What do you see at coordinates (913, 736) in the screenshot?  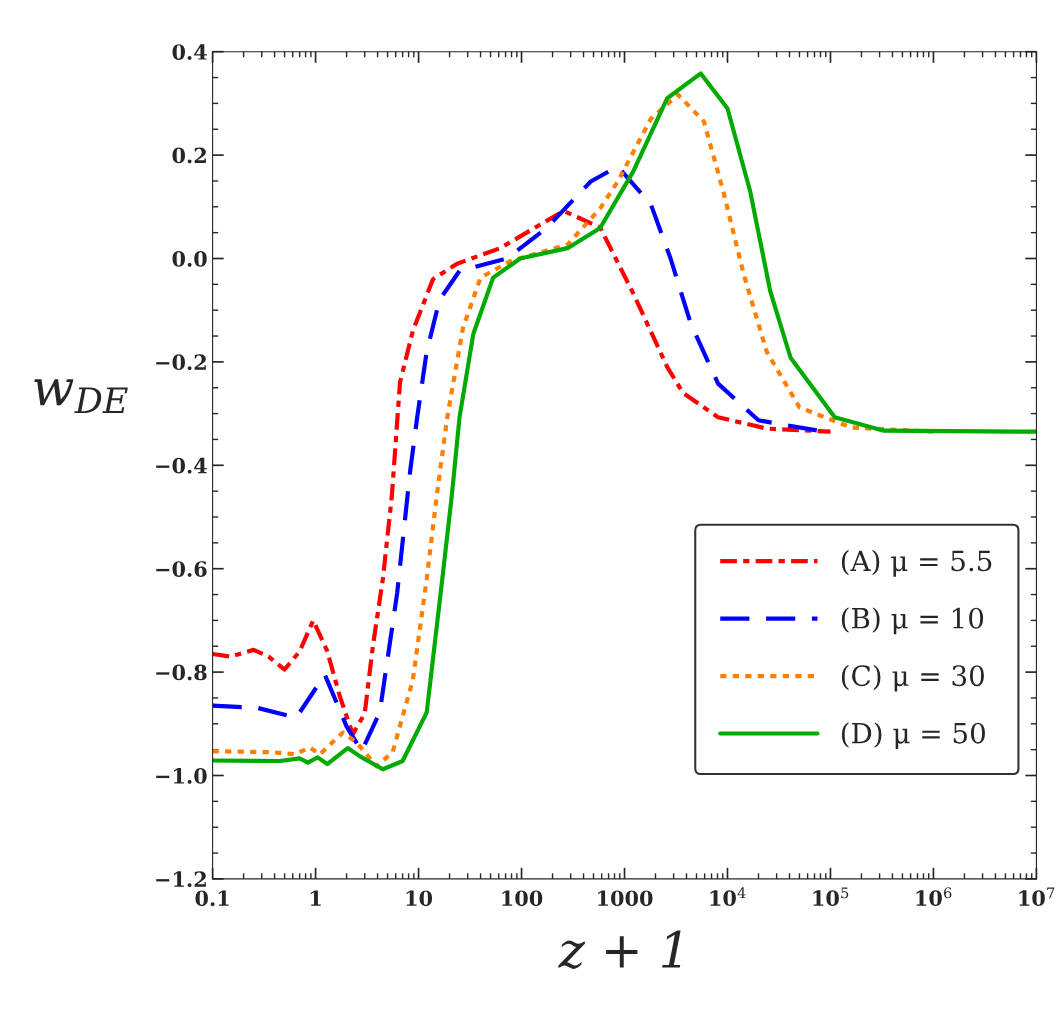 I see `legend-label: (D) μ = 50` at bounding box center [913, 736].